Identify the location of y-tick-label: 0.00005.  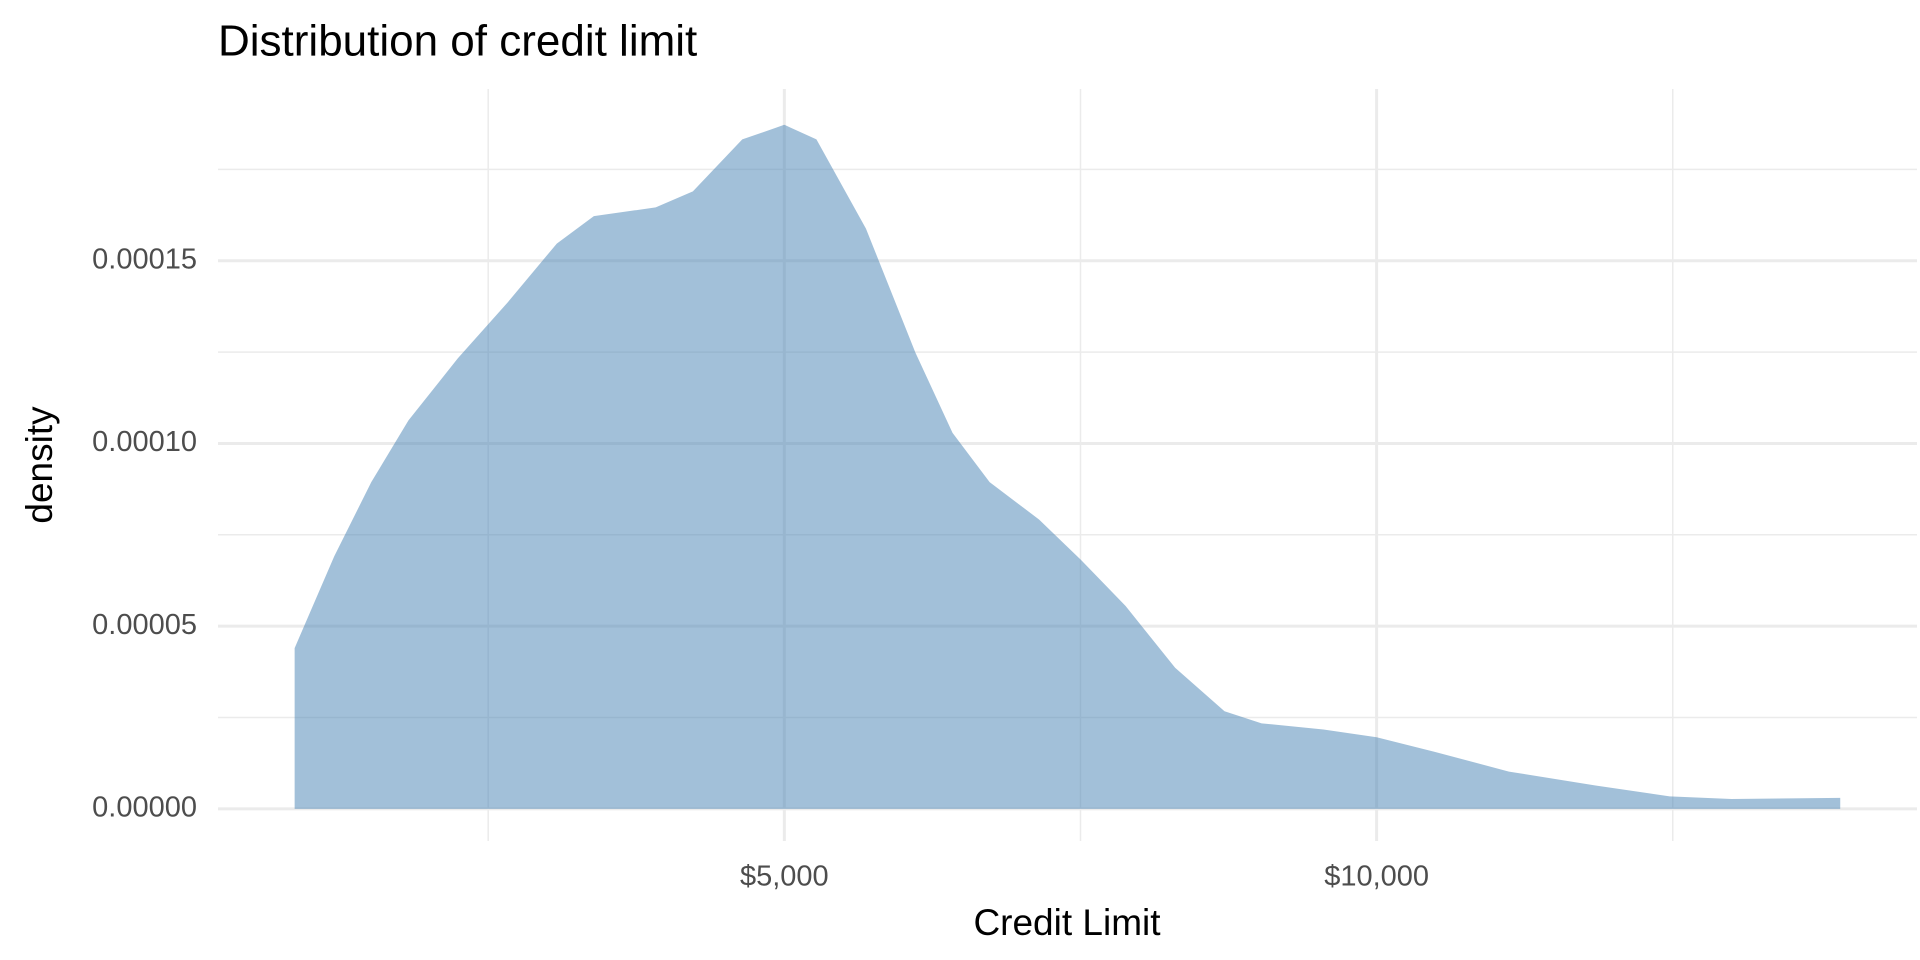
(144, 625).